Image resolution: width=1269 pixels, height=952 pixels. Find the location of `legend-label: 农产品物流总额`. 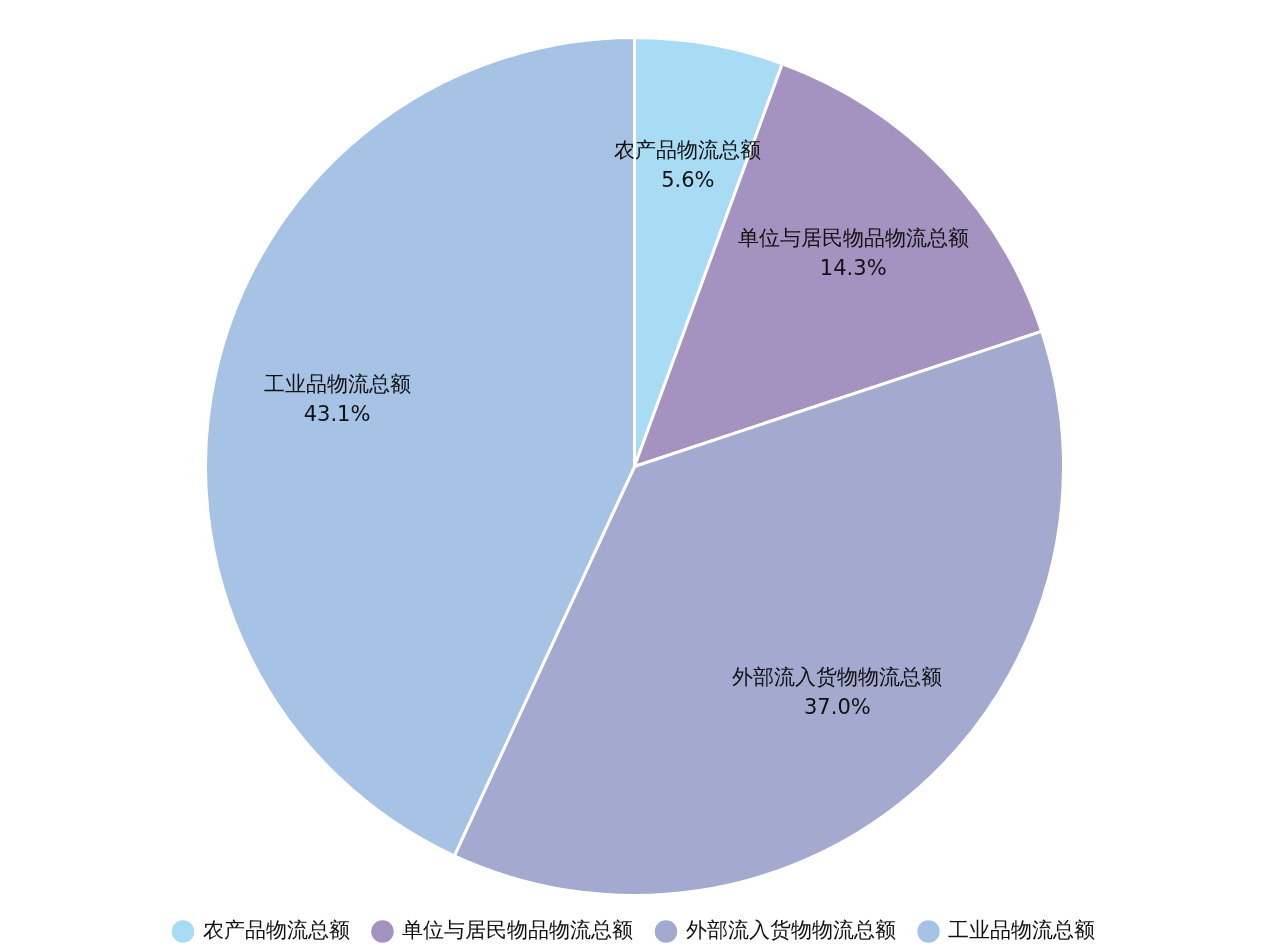

legend-label: 农产品物流总额 is located at coordinates (276, 929).